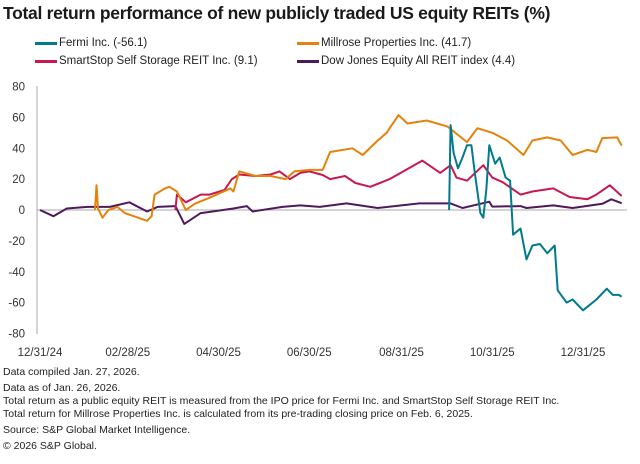 The height and width of the screenshot is (464, 640). I want to click on x-tick-label: 08/31/25, so click(401, 353).